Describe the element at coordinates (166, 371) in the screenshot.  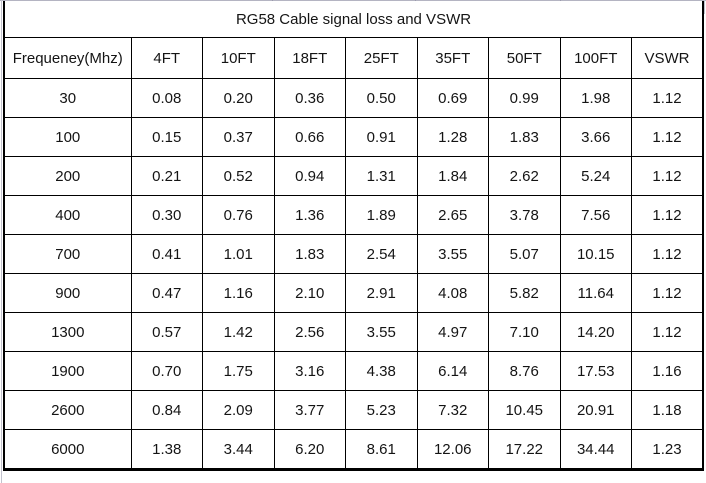
I see `loss-value-cell: 0.70` at that location.